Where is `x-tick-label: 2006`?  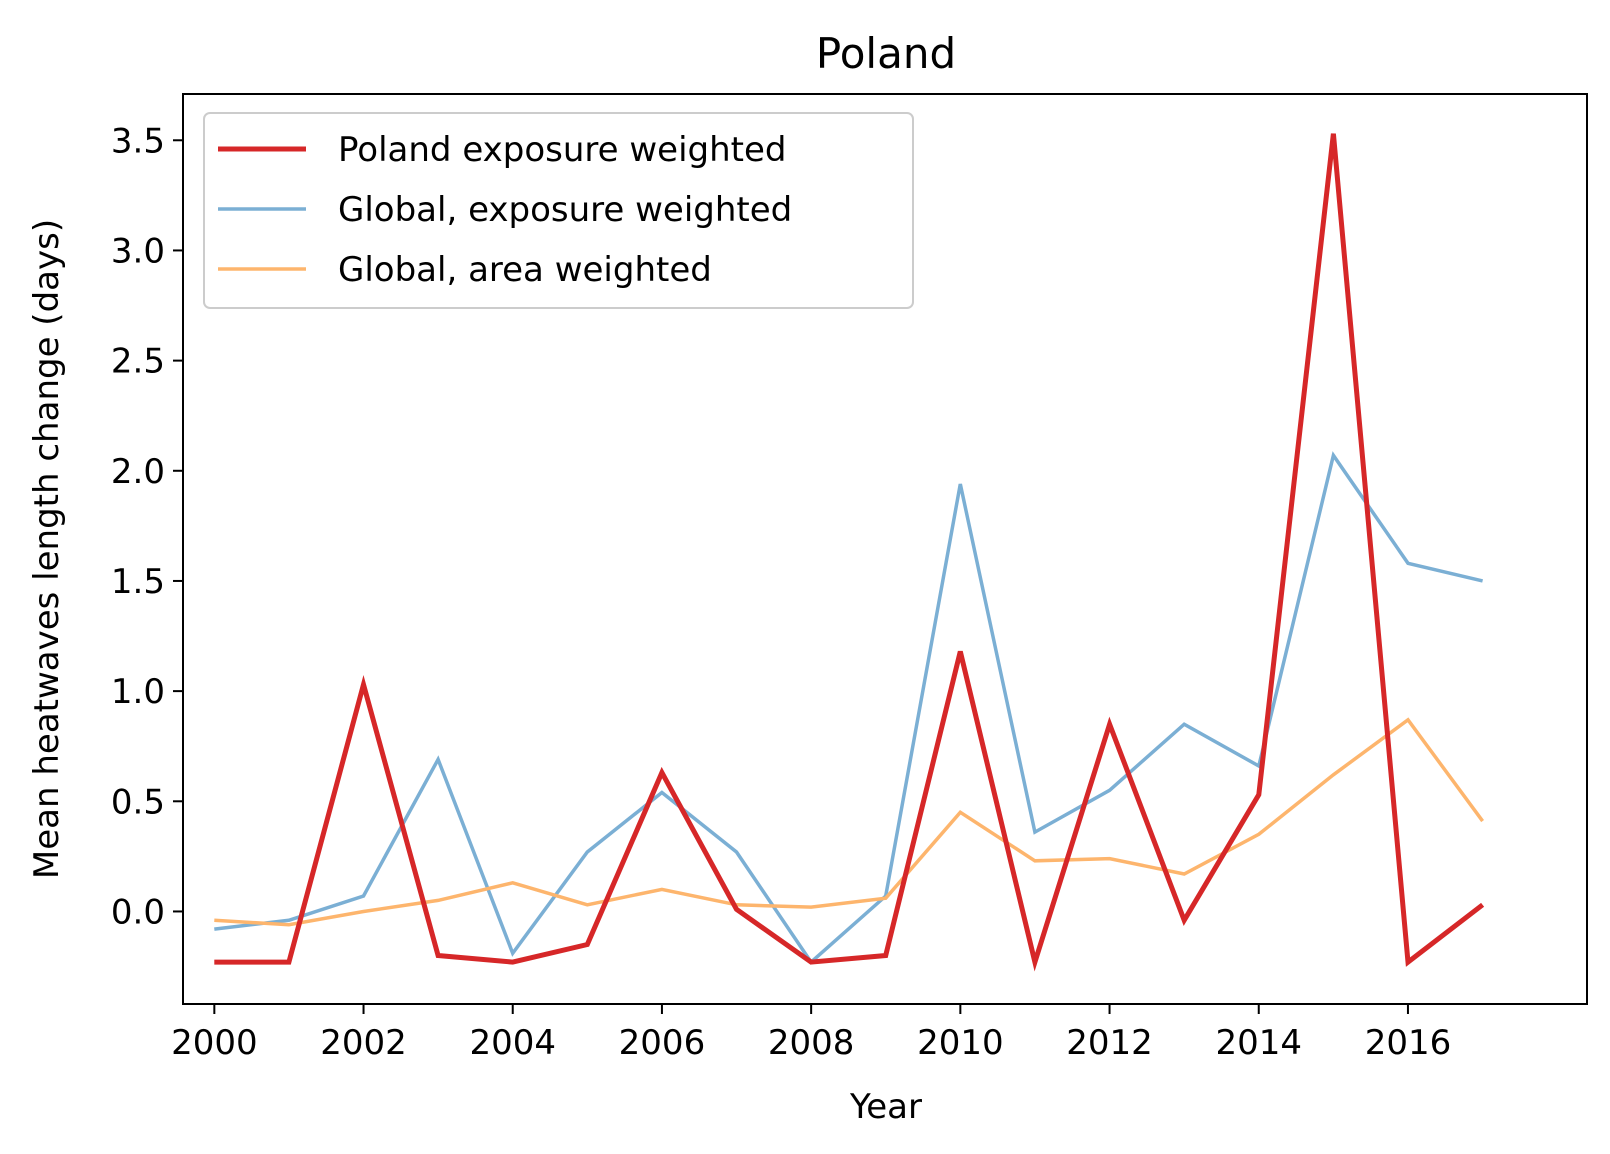
x-tick-label: 2006 is located at coordinates (662, 1043).